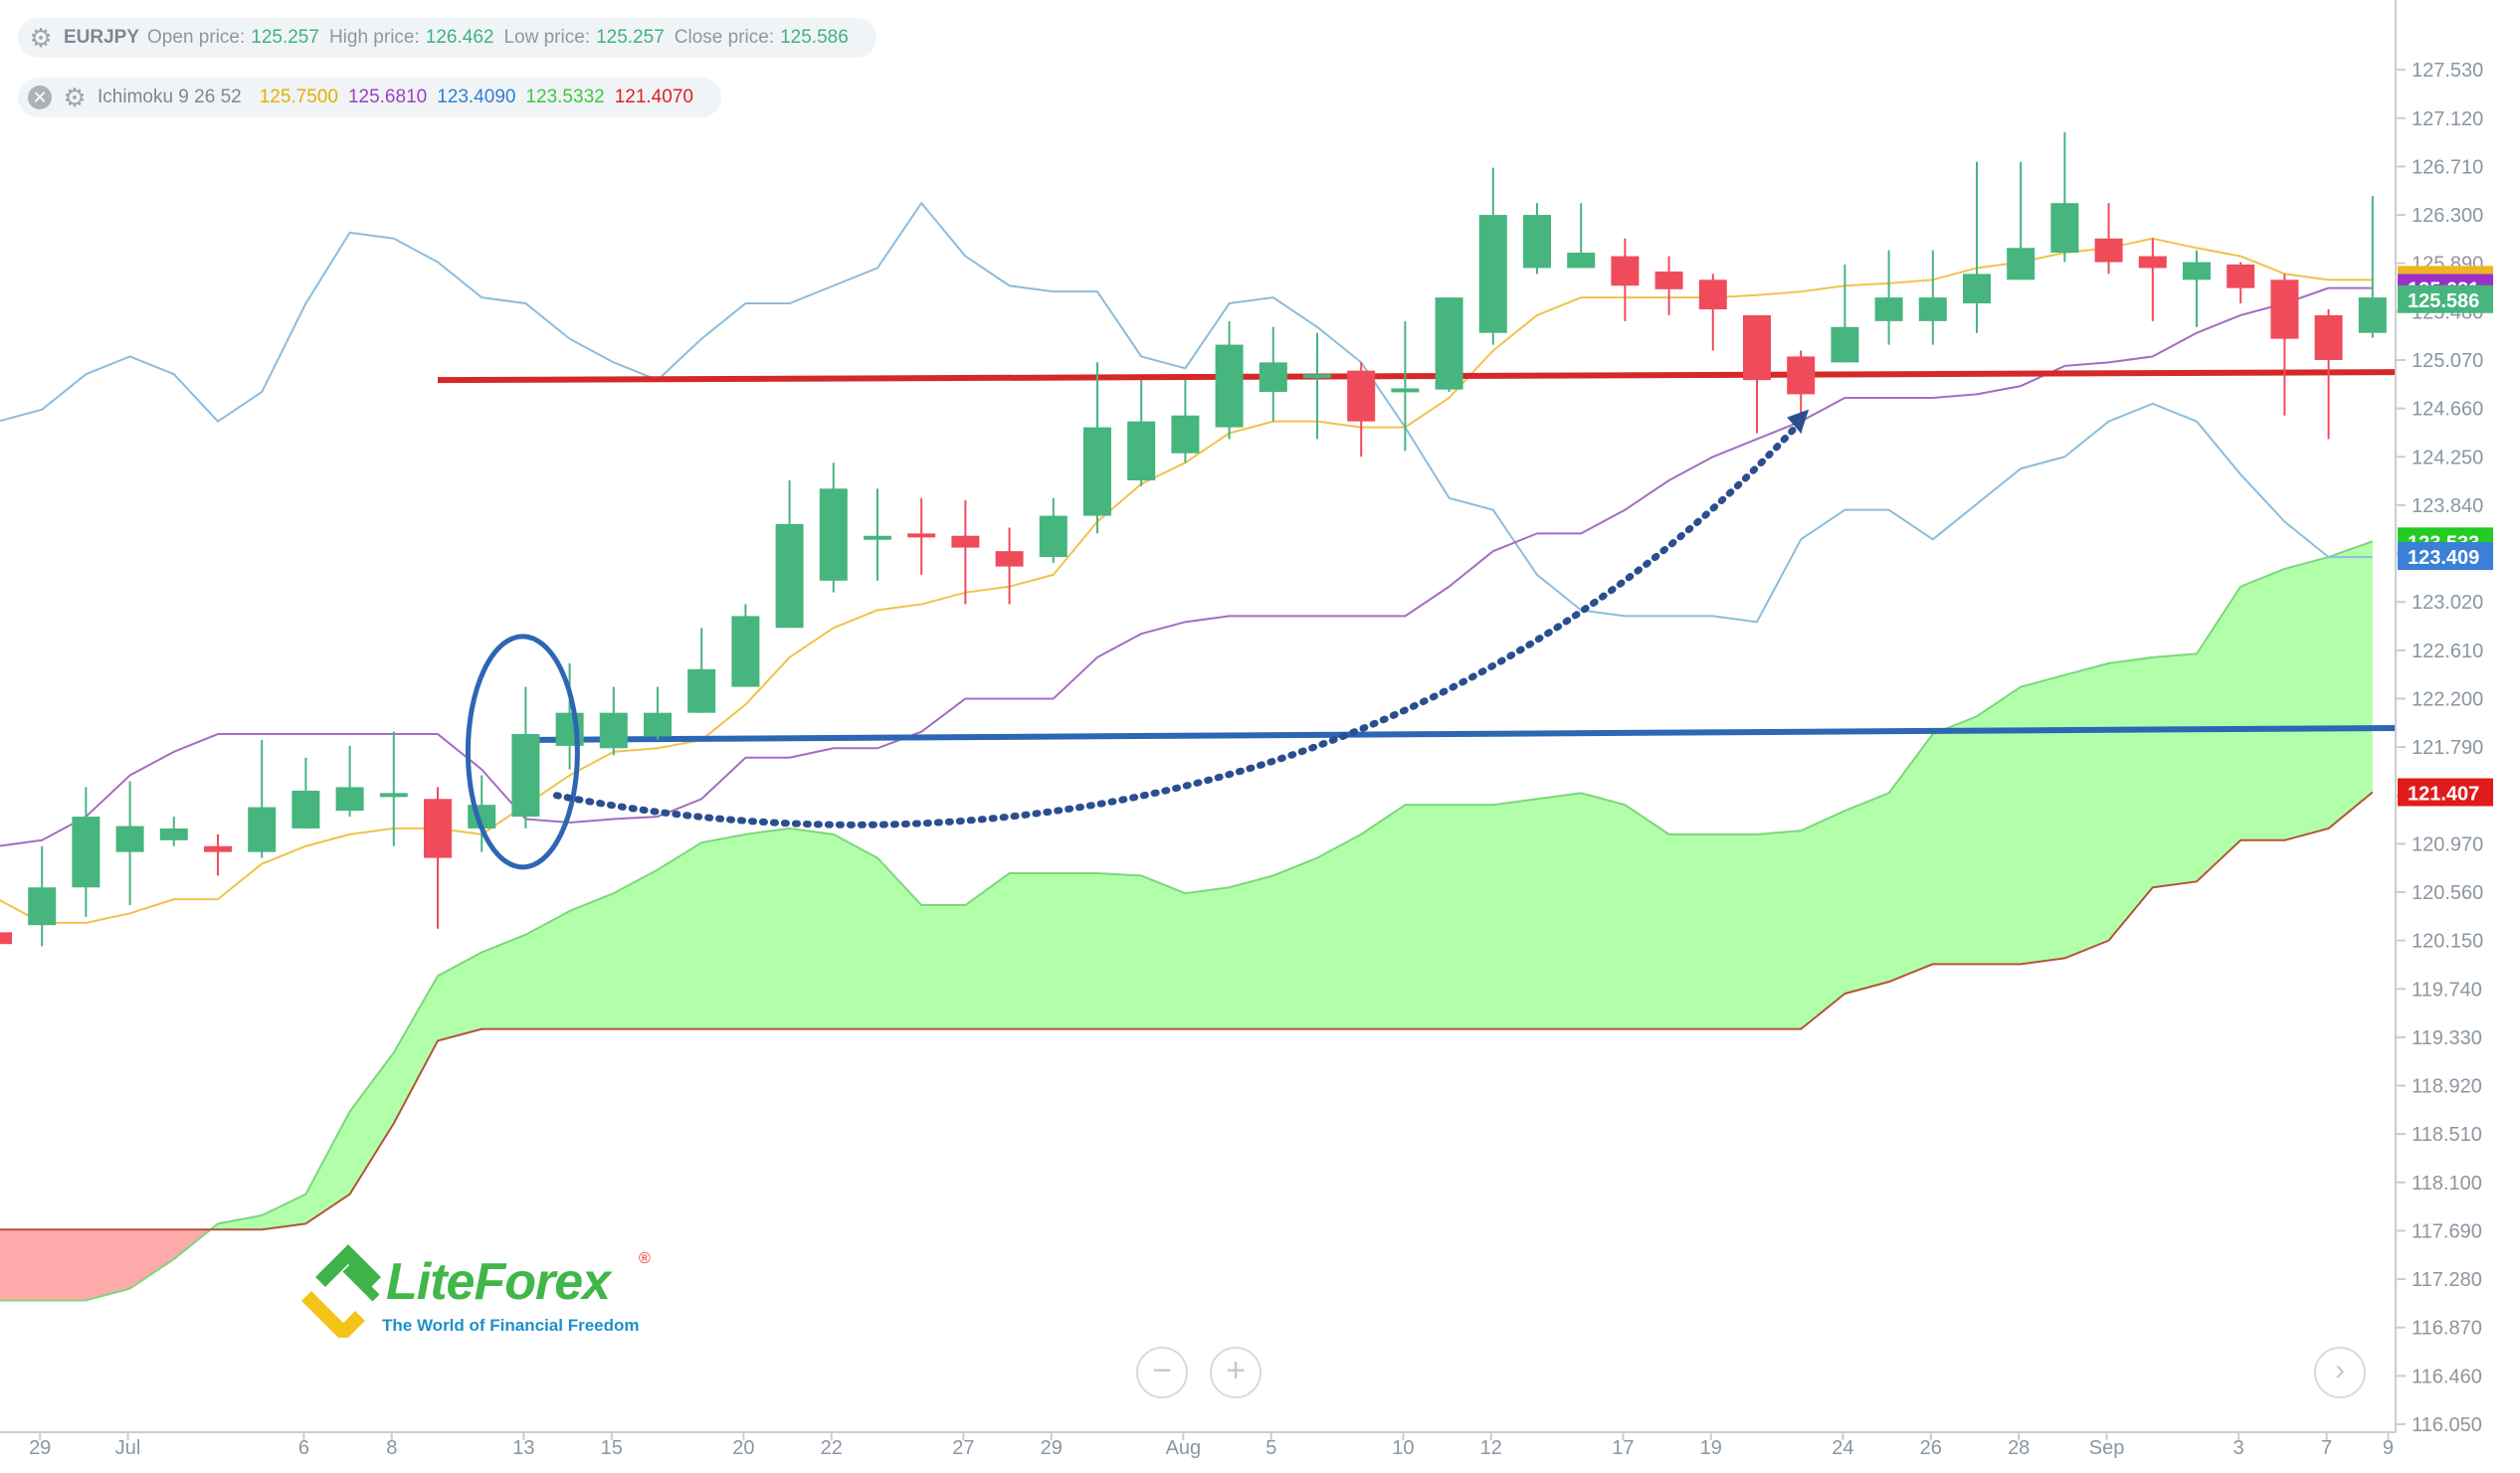  What do you see at coordinates (374, 37) in the screenshot?
I see `high-label: High price:` at bounding box center [374, 37].